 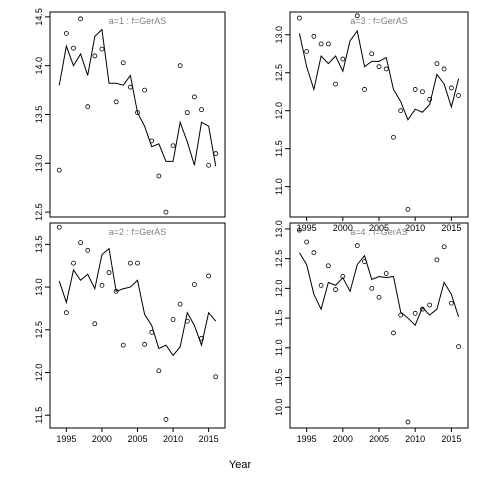 What do you see at coordinates (379, 439) in the screenshot?
I see `x-tick-label: 2005` at bounding box center [379, 439].